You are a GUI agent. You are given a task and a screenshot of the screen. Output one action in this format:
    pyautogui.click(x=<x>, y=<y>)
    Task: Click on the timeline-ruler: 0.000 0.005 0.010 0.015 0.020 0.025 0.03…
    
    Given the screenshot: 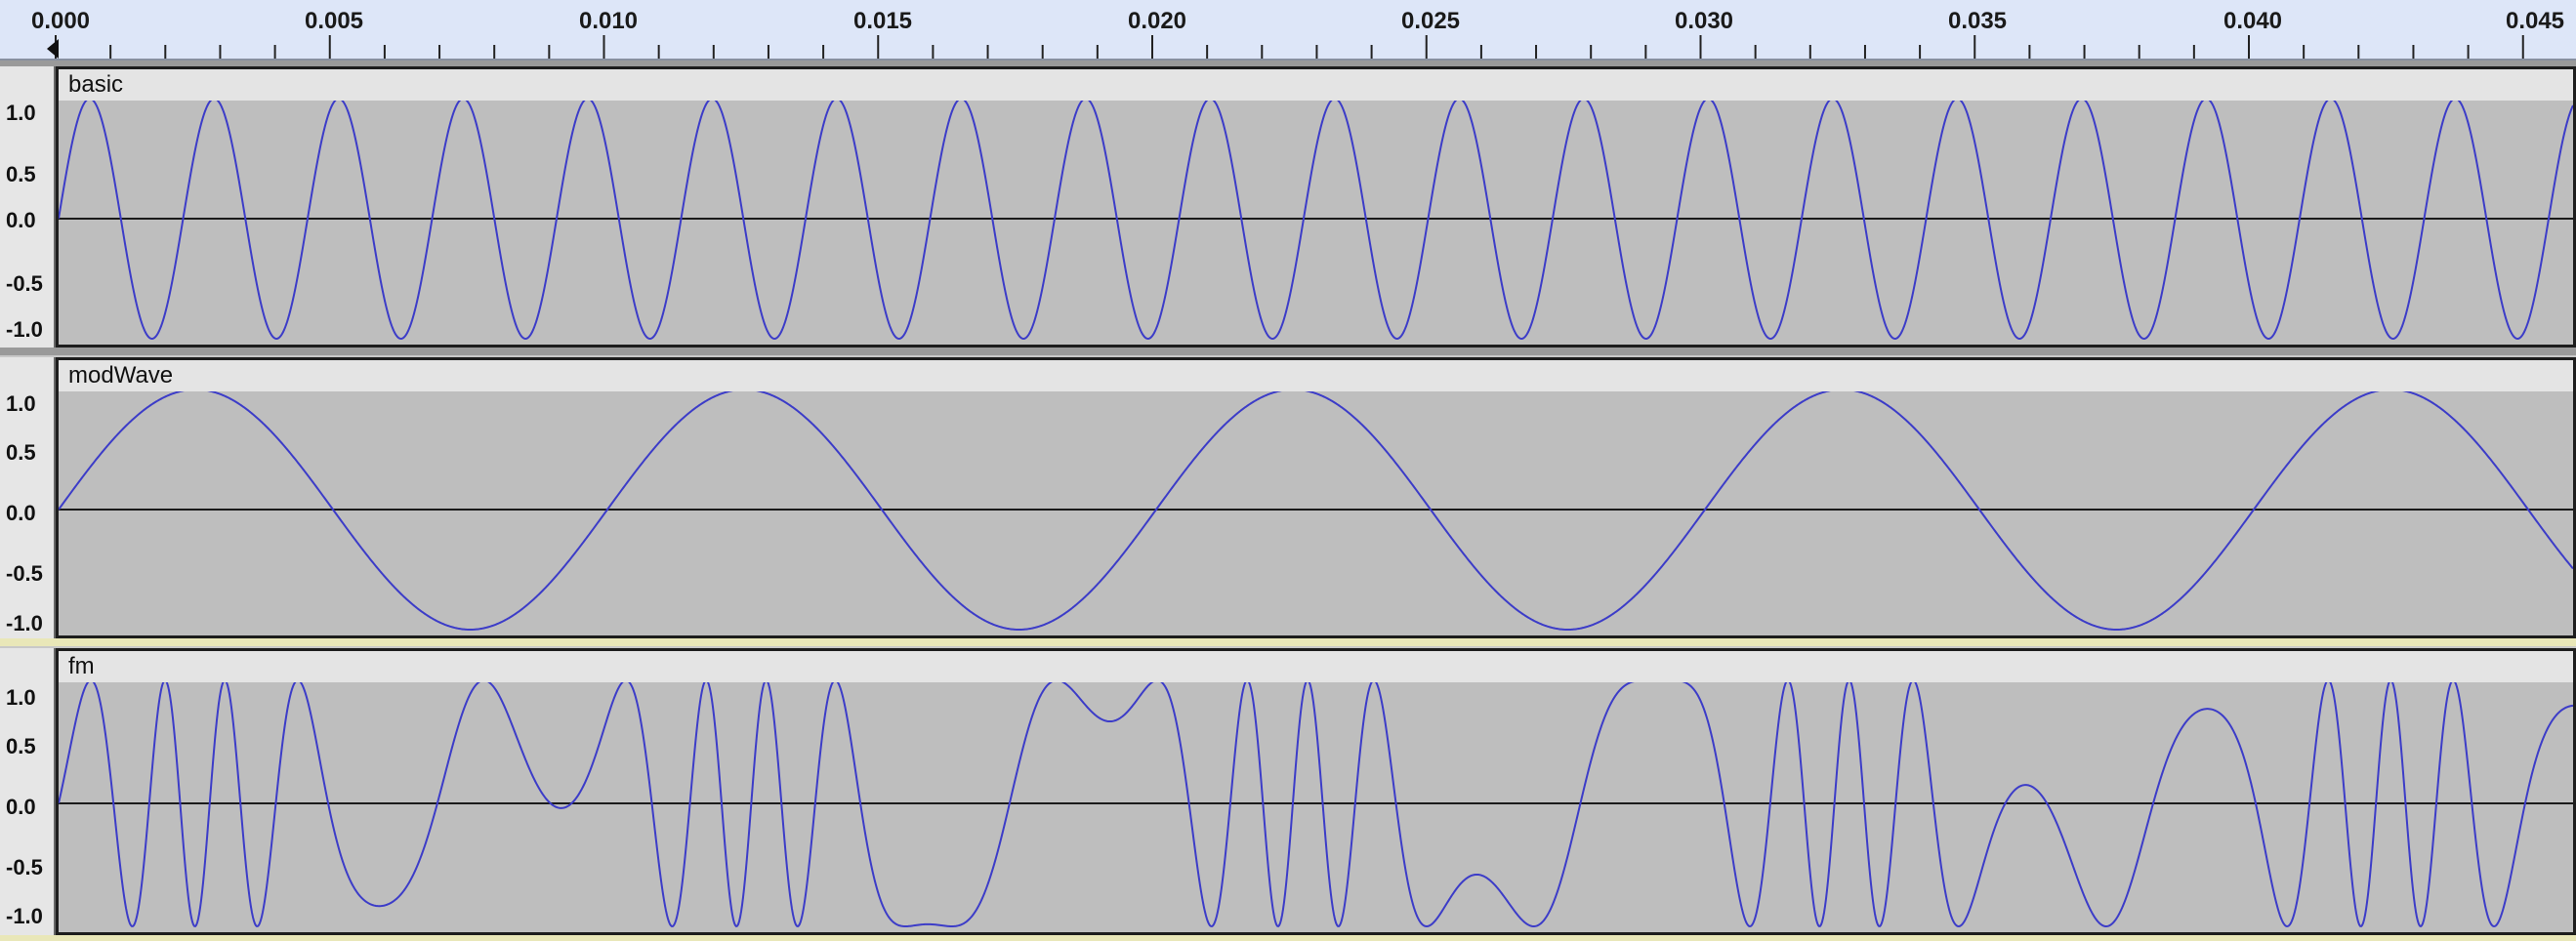 What is the action you would take?
    pyautogui.click(x=1288, y=30)
    